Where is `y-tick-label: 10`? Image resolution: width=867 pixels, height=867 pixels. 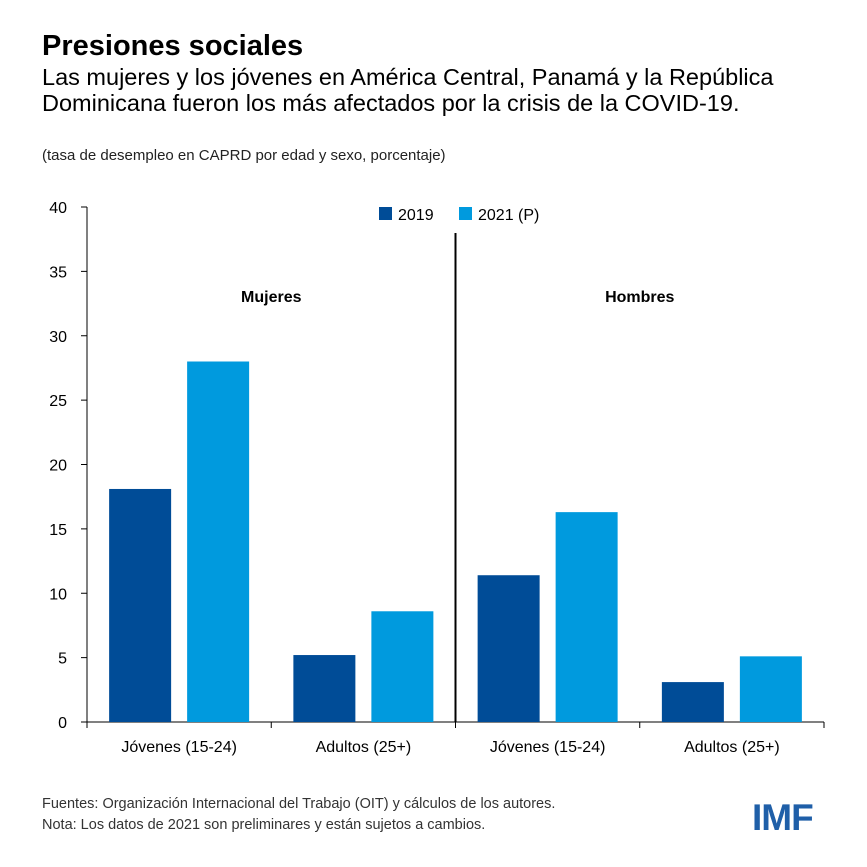
y-tick-label: 10 is located at coordinates (58, 594).